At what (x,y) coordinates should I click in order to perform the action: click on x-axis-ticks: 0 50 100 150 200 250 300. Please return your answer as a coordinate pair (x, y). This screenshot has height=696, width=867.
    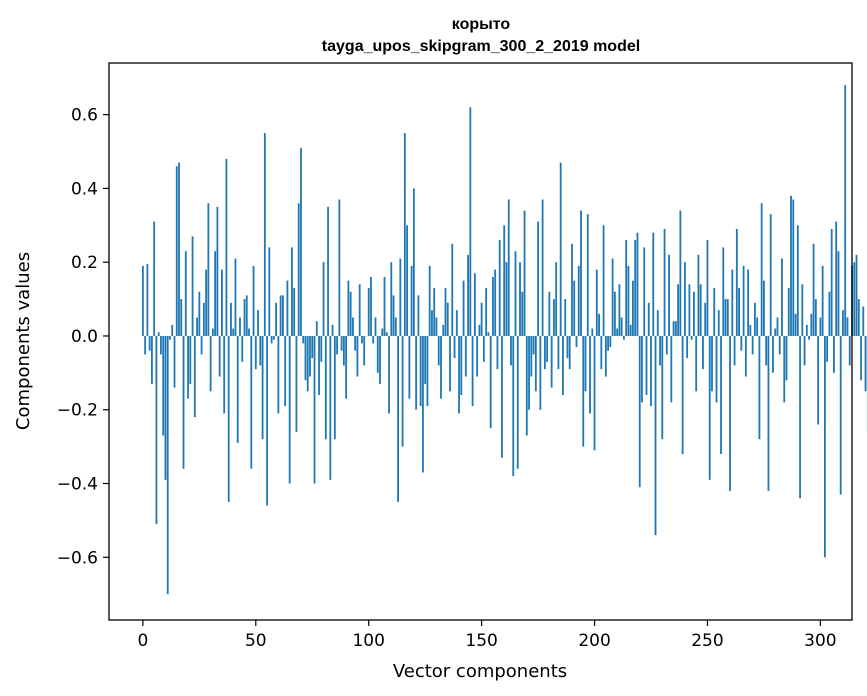
    Looking at the image, I should click on (487, 635).